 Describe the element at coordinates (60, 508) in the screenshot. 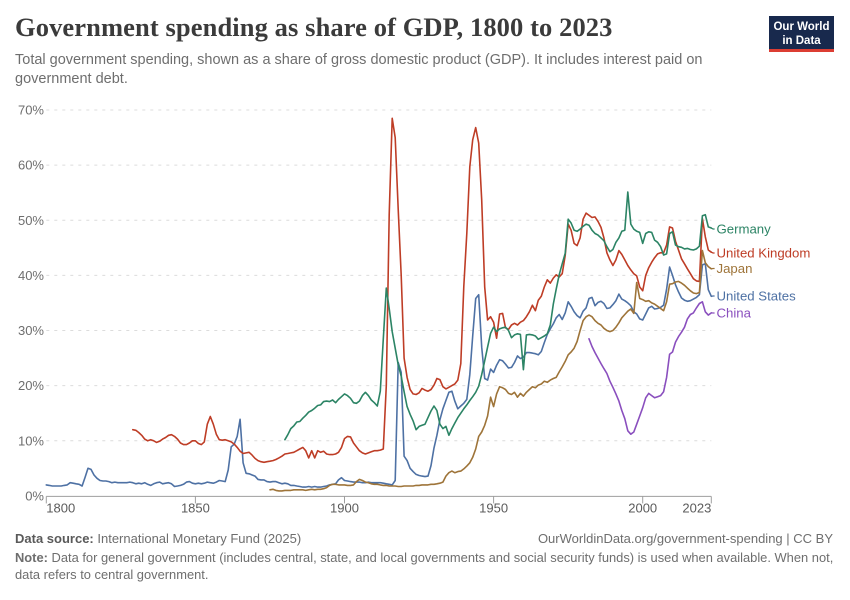

I see `svg-text: 1800` at that location.